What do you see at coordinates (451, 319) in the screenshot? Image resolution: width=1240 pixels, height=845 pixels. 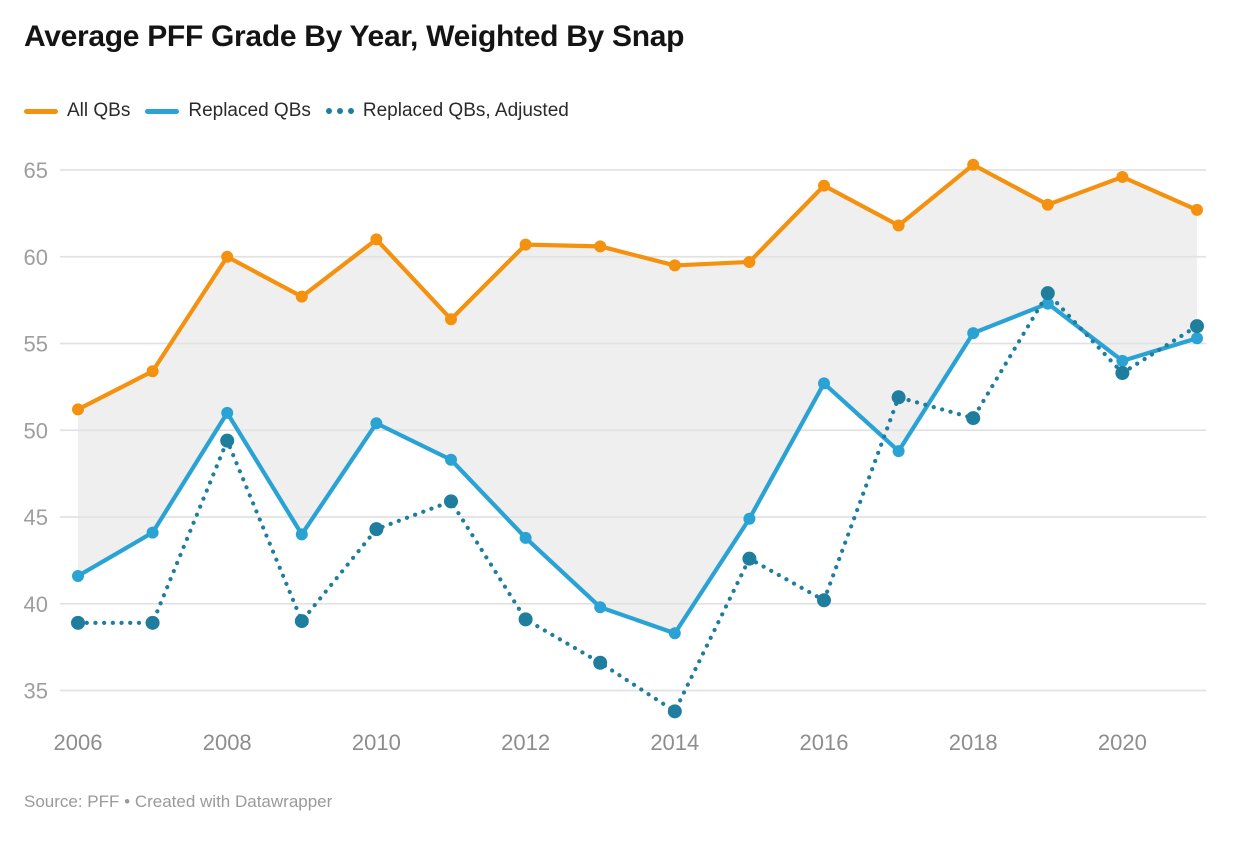 I see `data-point-all-qbs-2011` at bounding box center [451, 319].